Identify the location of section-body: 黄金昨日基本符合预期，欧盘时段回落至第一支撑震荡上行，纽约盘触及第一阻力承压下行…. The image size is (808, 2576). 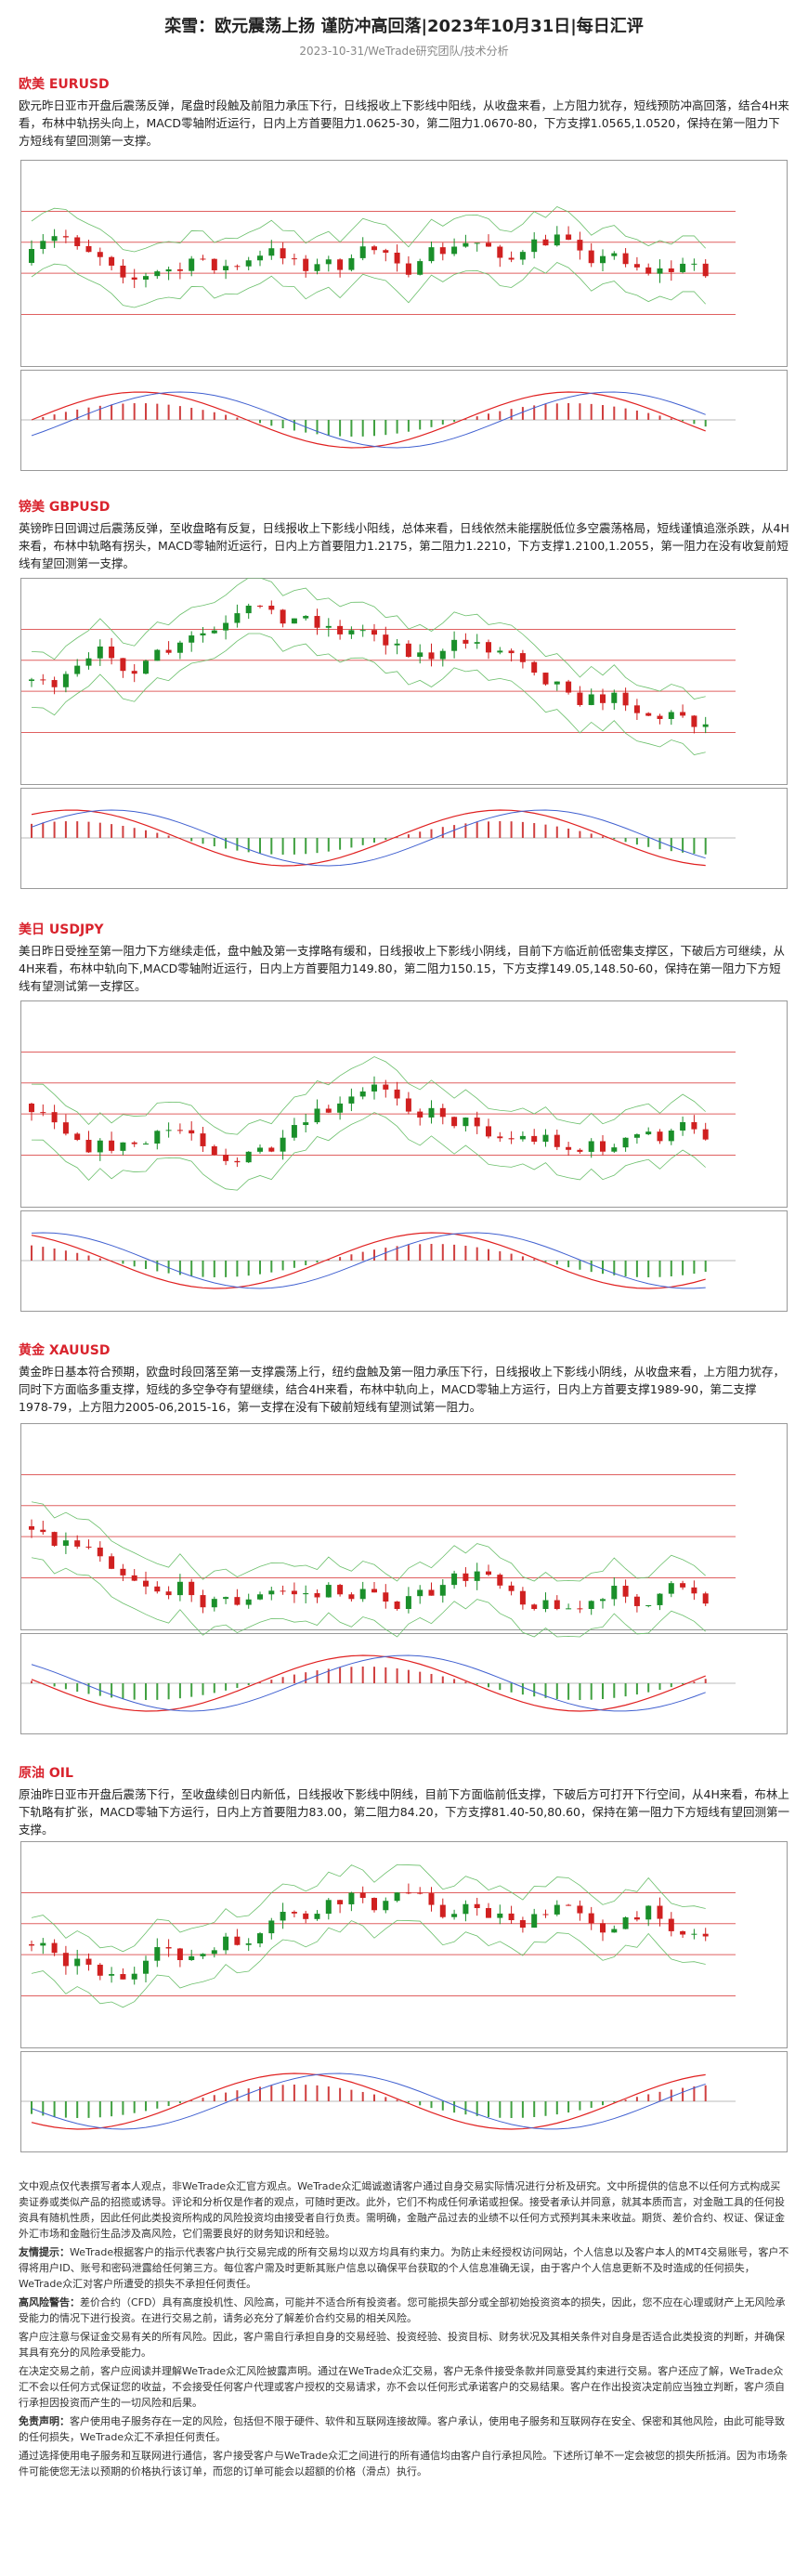
(403, 1389).